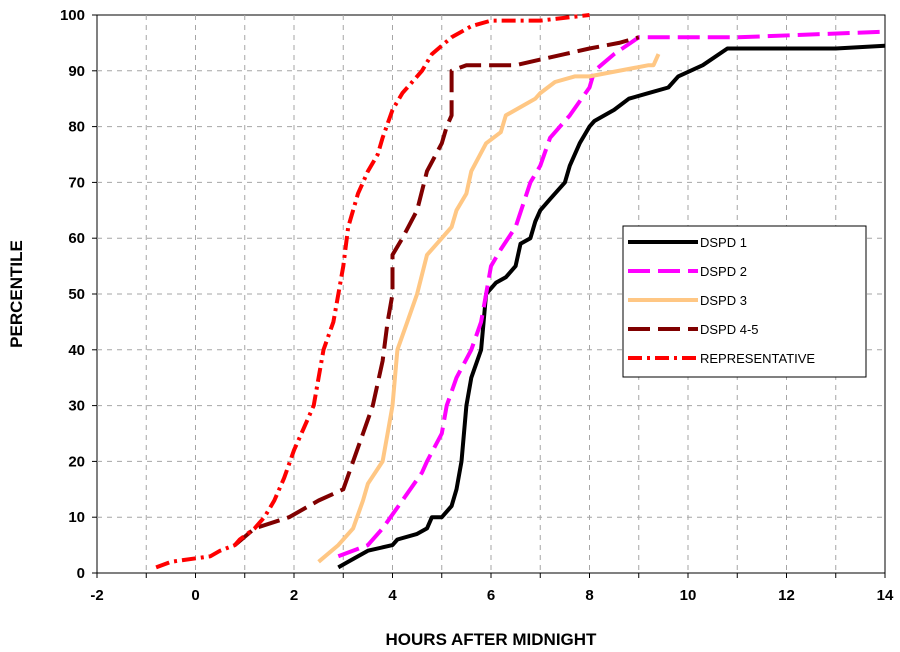 The width and height of the screenshot is (900, 652). I want to click on y-tick-label: 90, so click(76, 71).